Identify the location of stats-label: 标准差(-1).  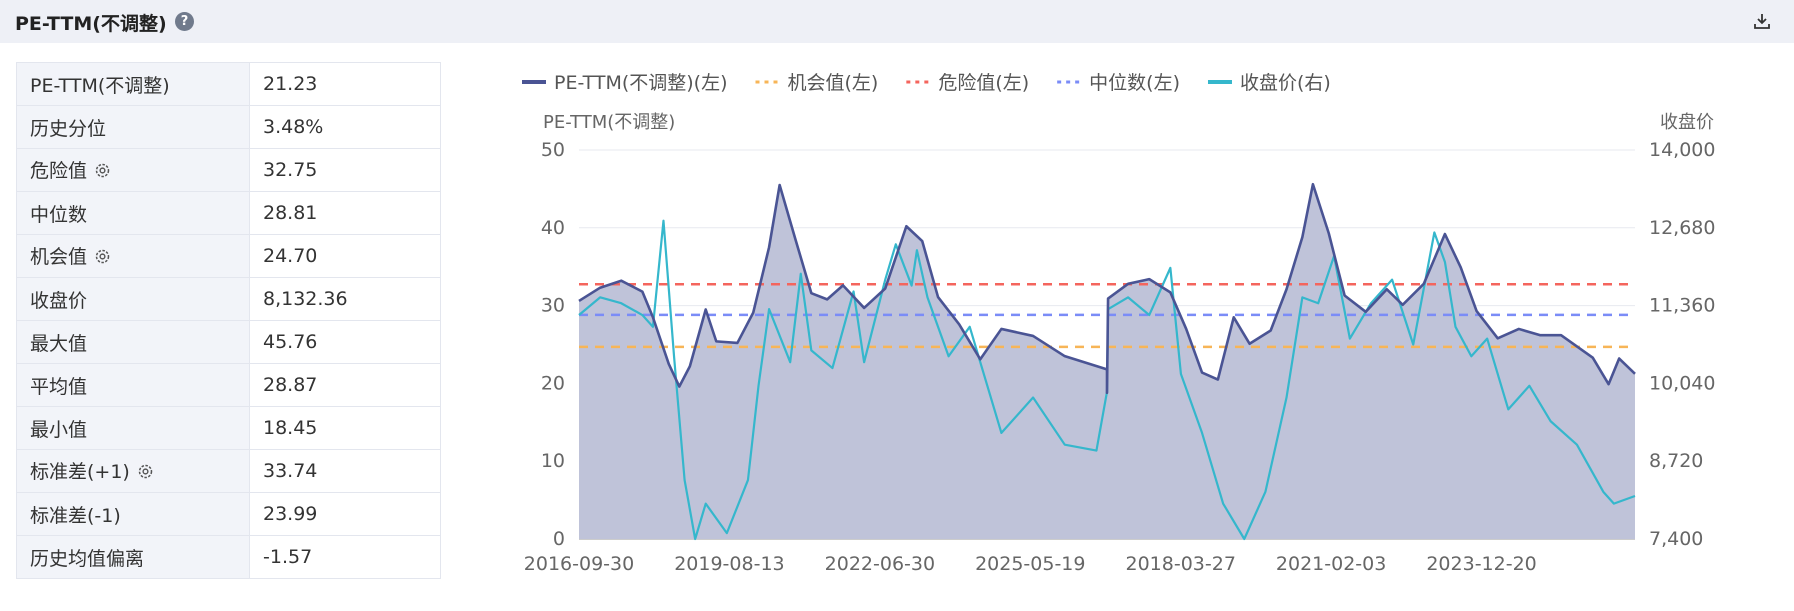
(75, 515).